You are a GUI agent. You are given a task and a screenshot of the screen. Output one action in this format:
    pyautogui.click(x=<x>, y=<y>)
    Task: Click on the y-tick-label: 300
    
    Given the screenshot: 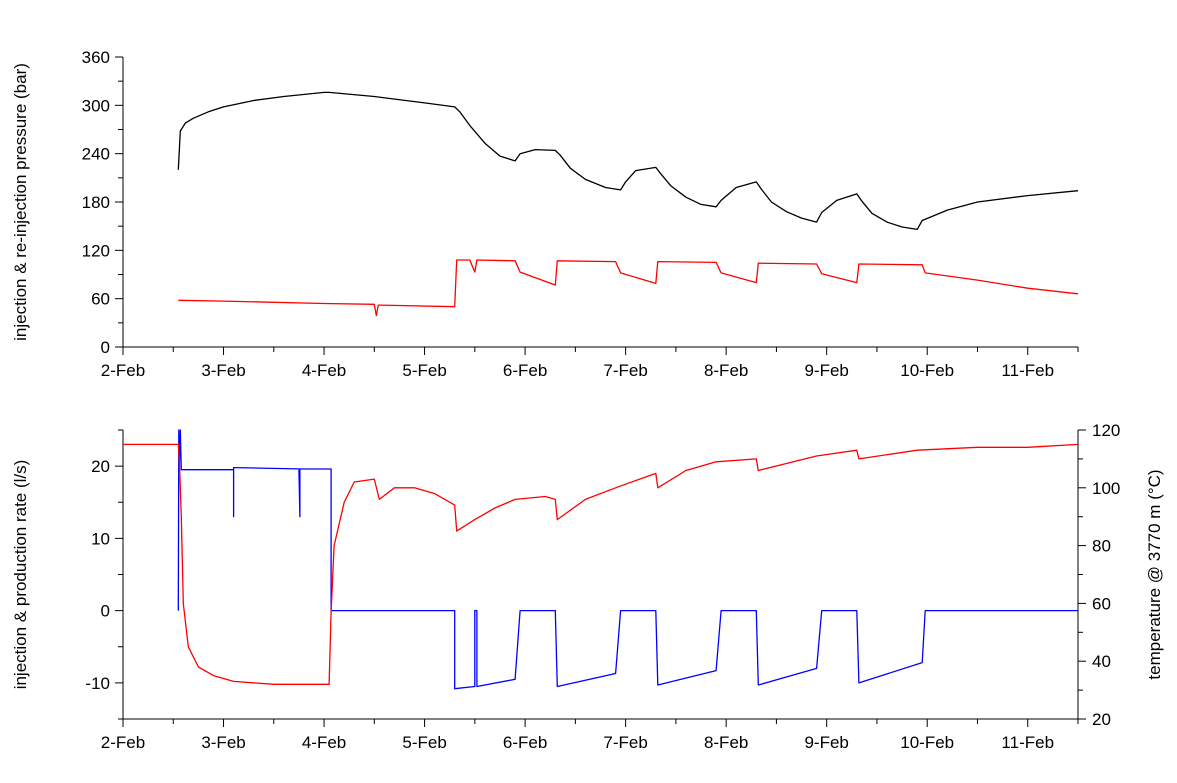 What is the action you would take?
    pyautogui.click(x=96, y=105)
    